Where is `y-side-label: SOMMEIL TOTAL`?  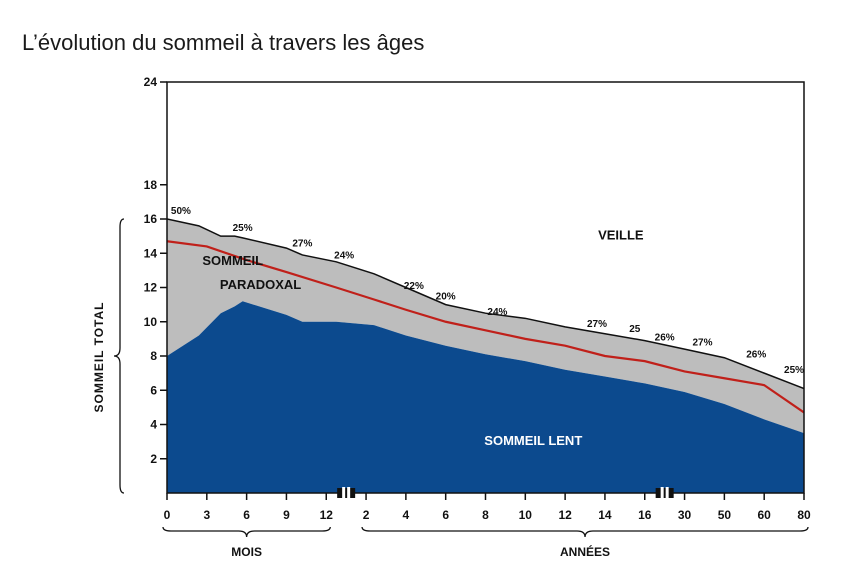 y-side-label: SOMMEIL TOTAL is located at coordinates (99, 357).